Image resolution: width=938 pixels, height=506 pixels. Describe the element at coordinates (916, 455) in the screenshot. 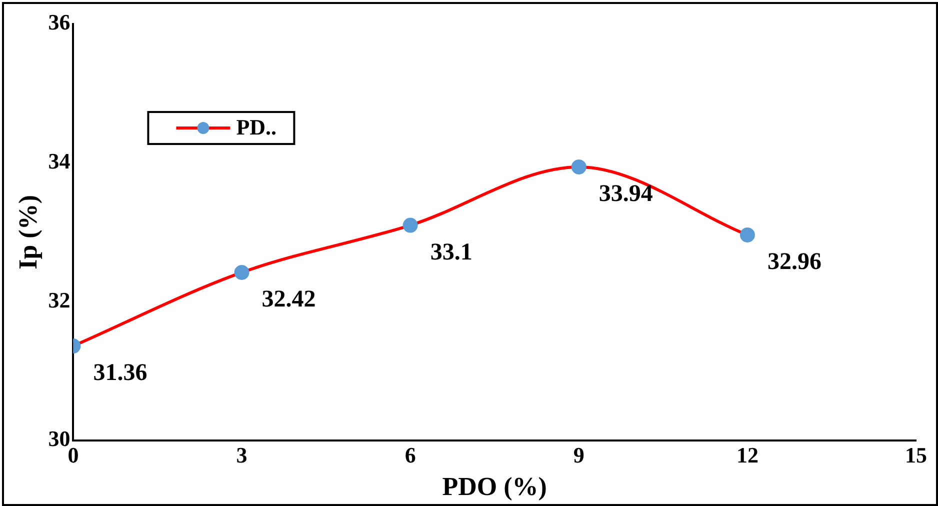

I see `x-tick-label: 15` at that location.